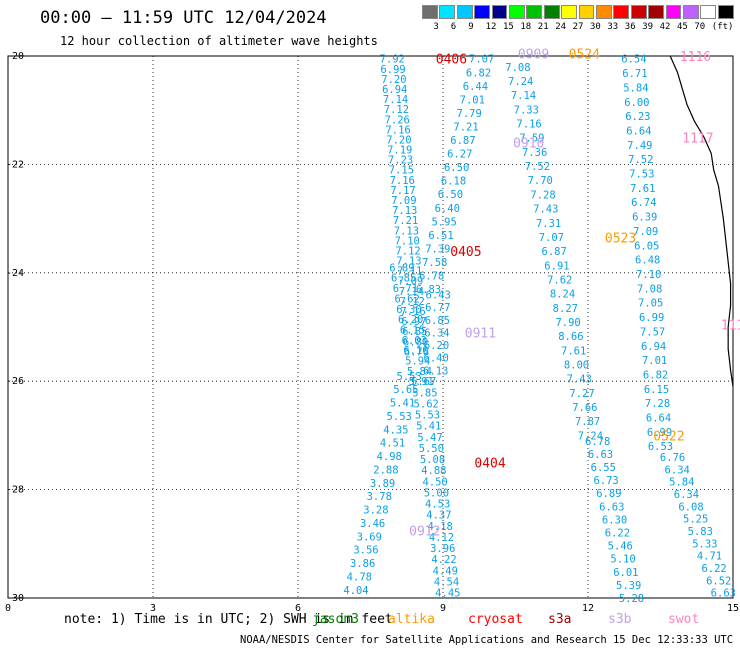  What do you see at coordinates (587, 422) in the screenshot?
I see `wave-height-value: 7.87` at bounding box center [587, 422].